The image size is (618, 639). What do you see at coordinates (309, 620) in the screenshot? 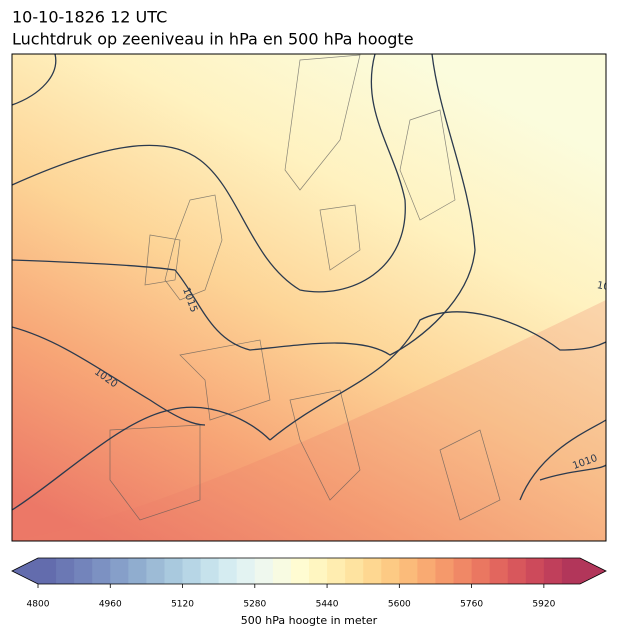
I see `colorbar-label: 500 hPa hoogte in meter` at bounding box center [309, 620].